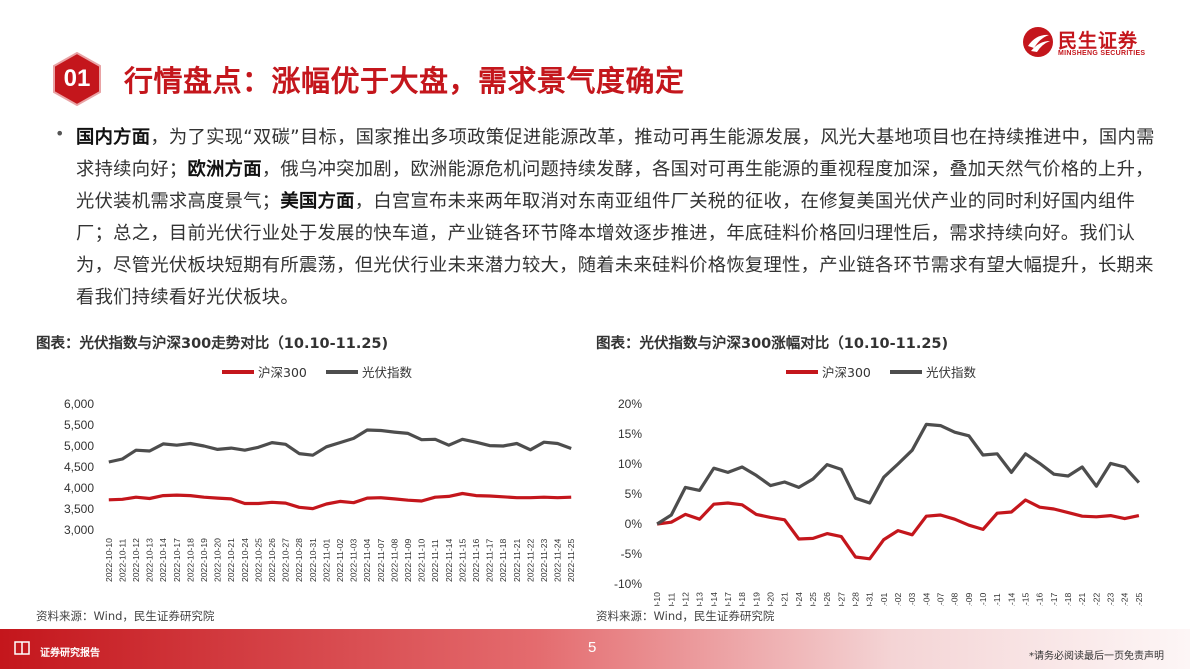  Describe the element at coordinates (558, 560) in the screenshot. I see `x-tick-label: 2022-11-24` at that location.